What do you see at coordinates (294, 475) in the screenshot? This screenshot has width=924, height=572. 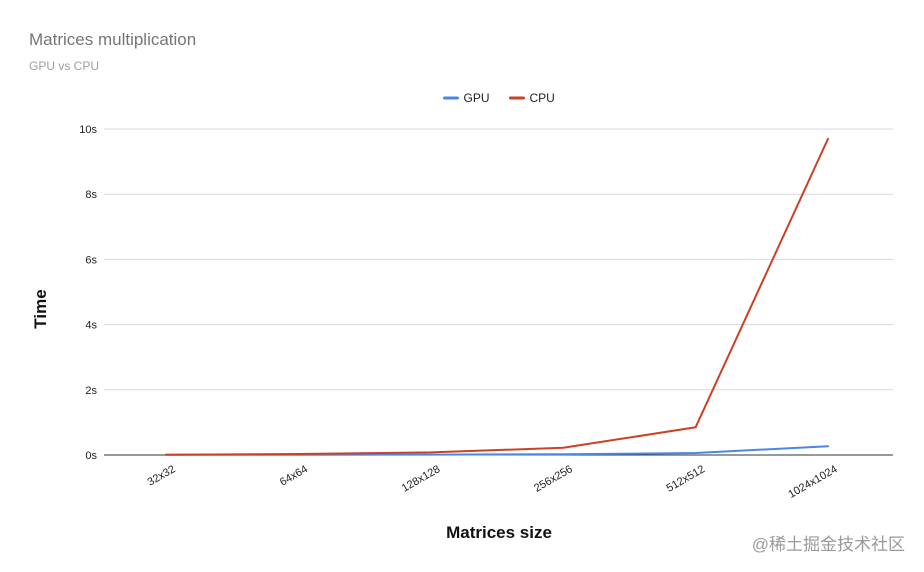 I see `x-tick-label: 64x64` at bounding box center [294, 475].